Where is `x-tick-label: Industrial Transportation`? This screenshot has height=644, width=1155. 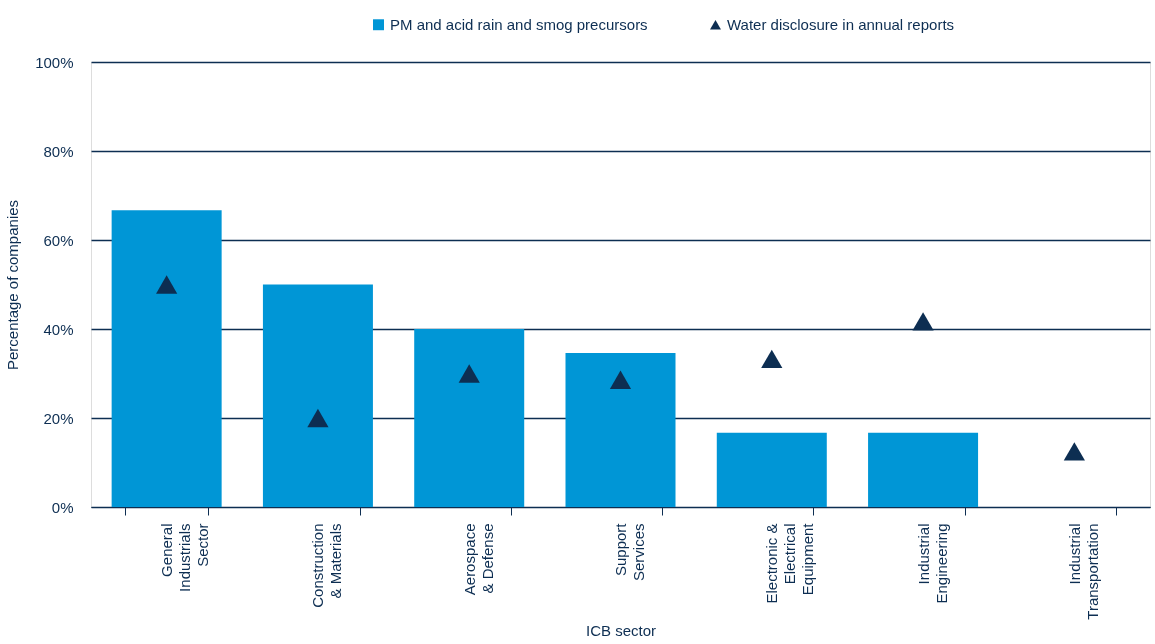 x-tick-label: Industrial Transportation is located at coordinates (1083, 571).